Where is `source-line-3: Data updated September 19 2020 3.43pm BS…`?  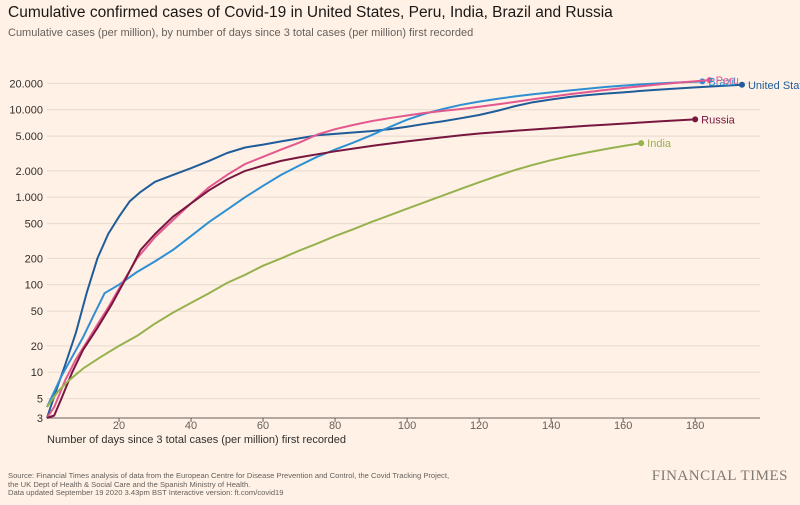 source-line-3: Data updated September 19 2020 3.43pm BS… is located at coordinates (146, 493).